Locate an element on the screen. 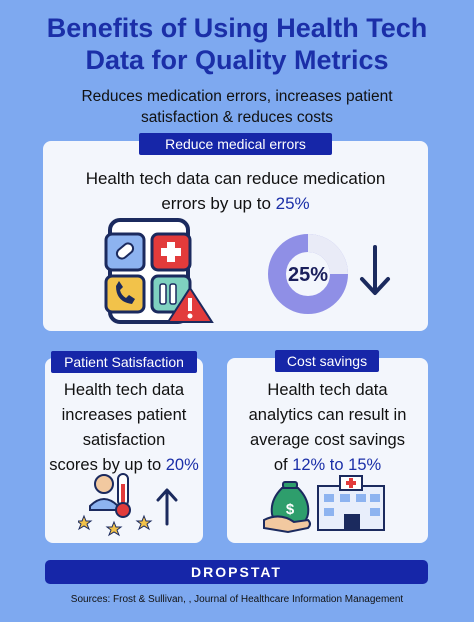  patient-satisfaction-line-3: satisfaction is located at coordinates (124, 440).